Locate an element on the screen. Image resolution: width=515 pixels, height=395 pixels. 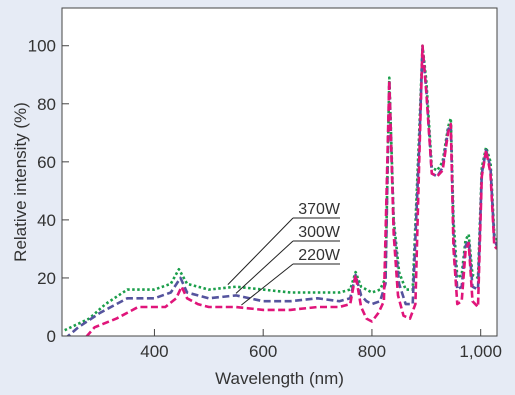
annotation-label-370w: 370W is located at coordinates (319, 209).